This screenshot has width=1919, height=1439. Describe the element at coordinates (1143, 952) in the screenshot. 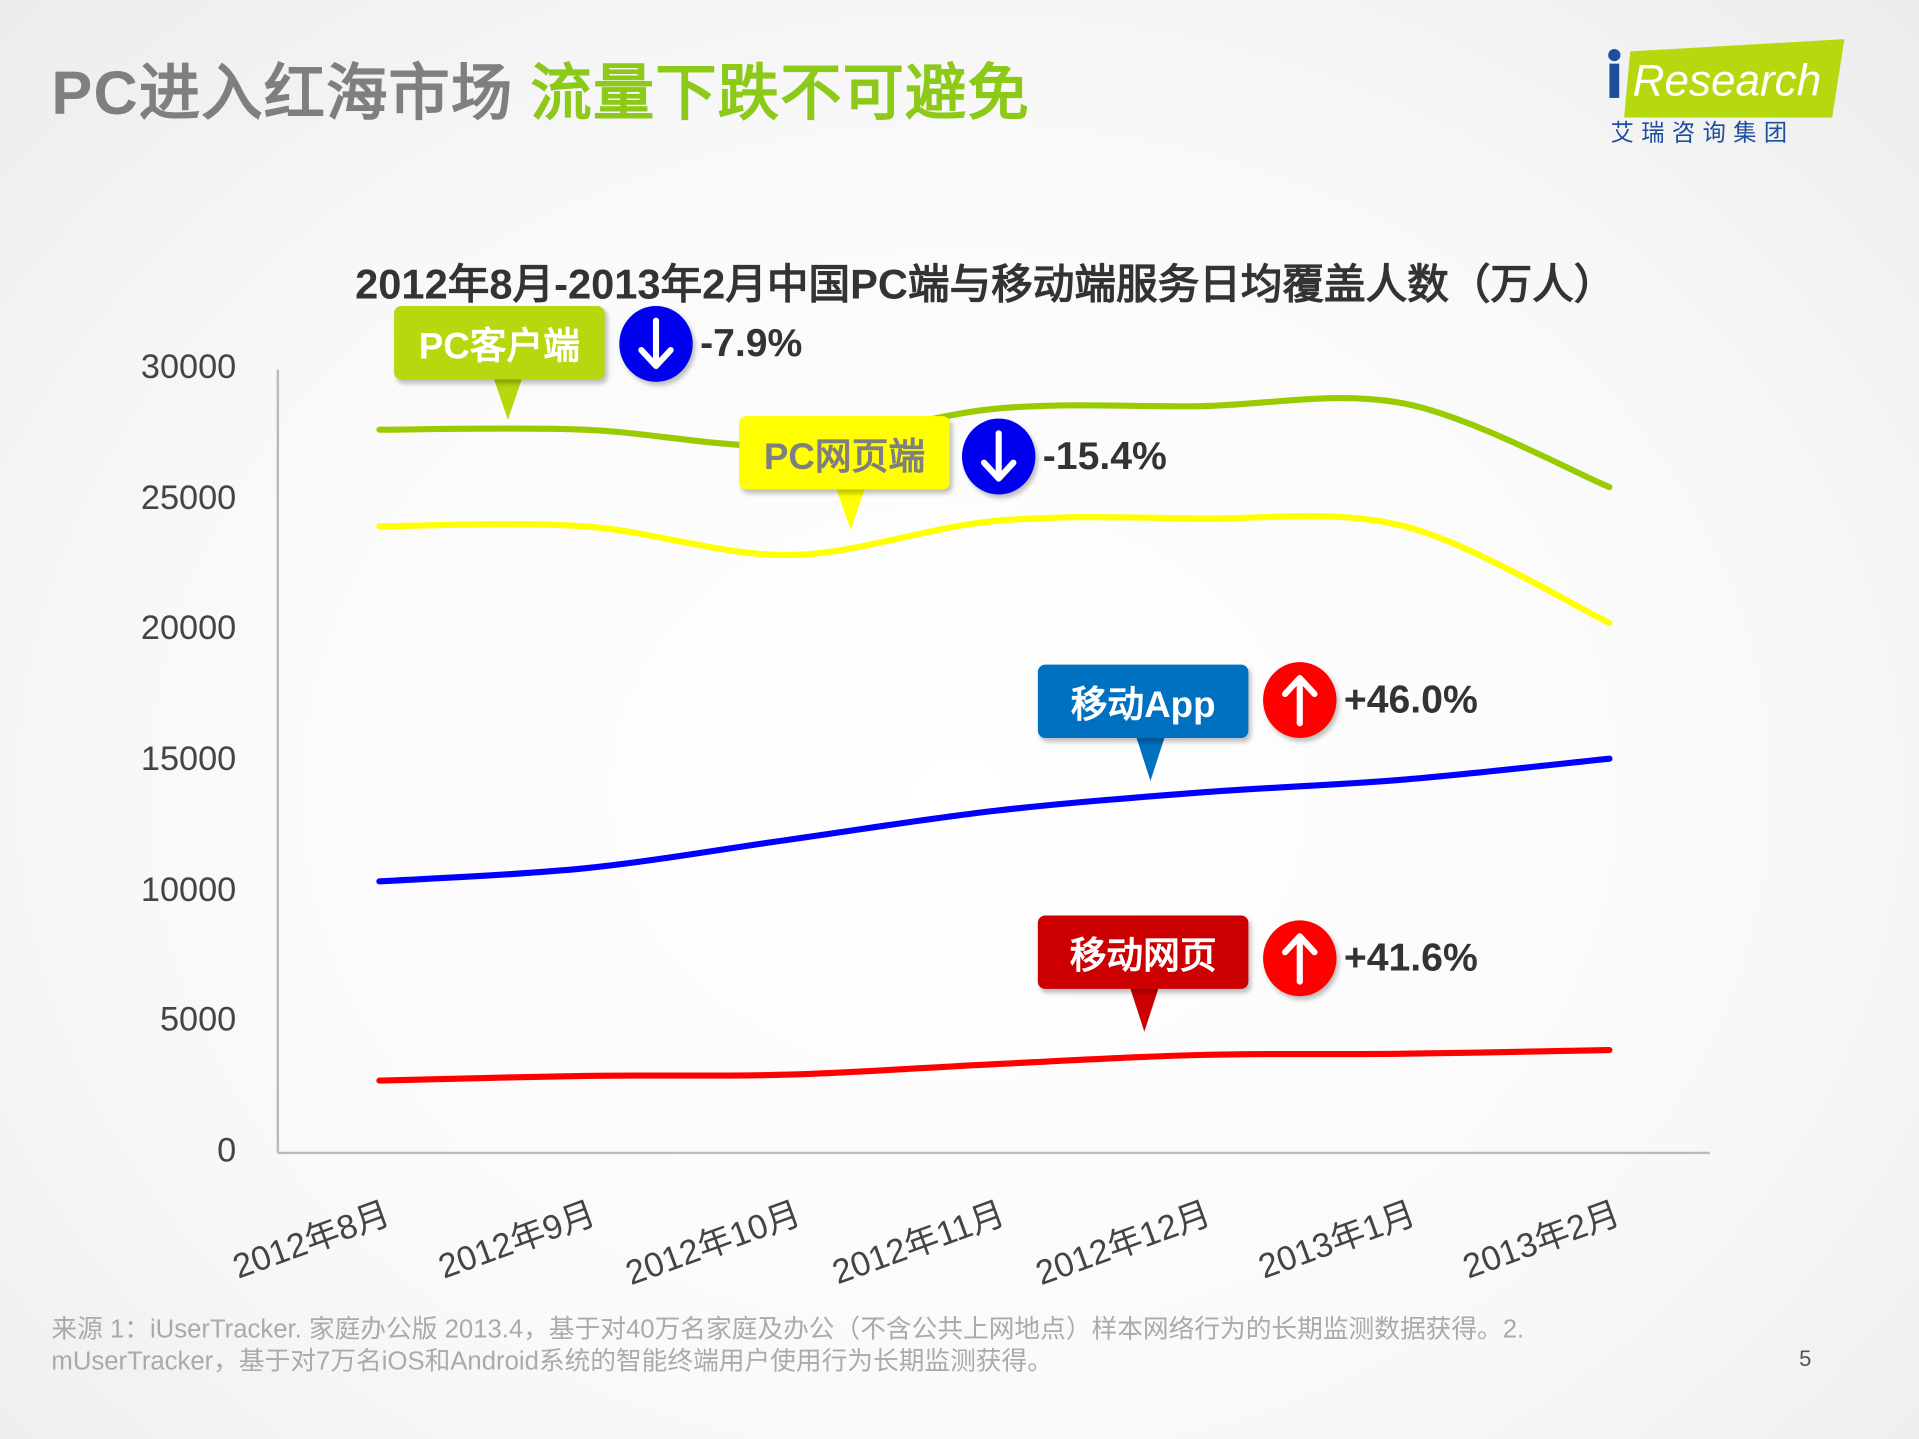

I see `series-label: 移动网页` at that location.